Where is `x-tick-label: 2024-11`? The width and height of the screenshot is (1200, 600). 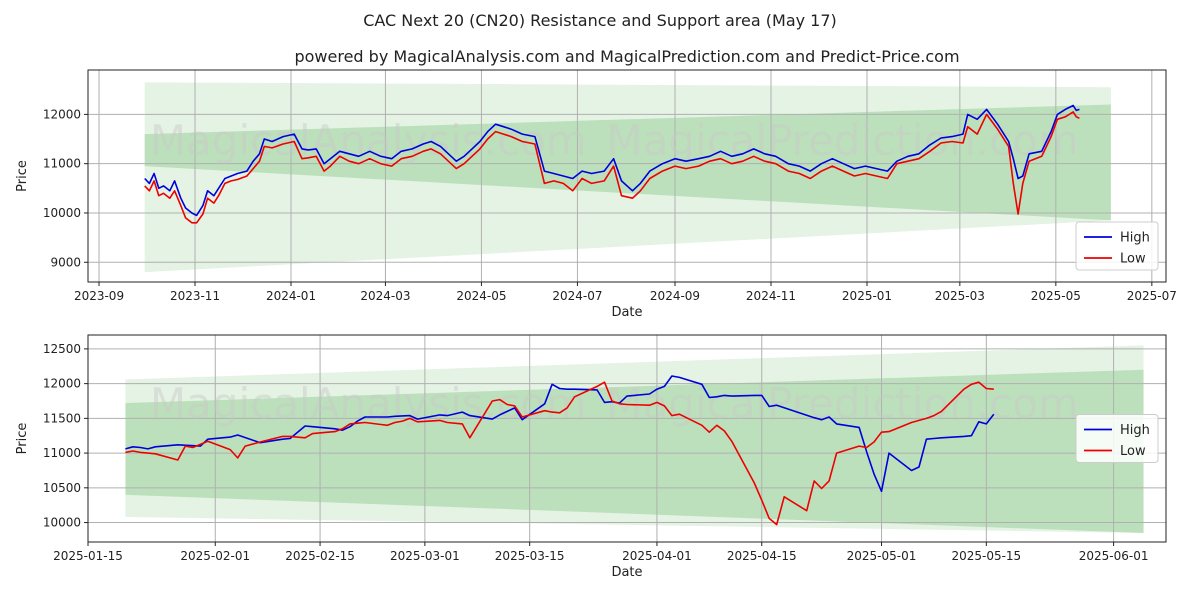 x-tick-label: 2024-11 is located at coordinates (771, 296).